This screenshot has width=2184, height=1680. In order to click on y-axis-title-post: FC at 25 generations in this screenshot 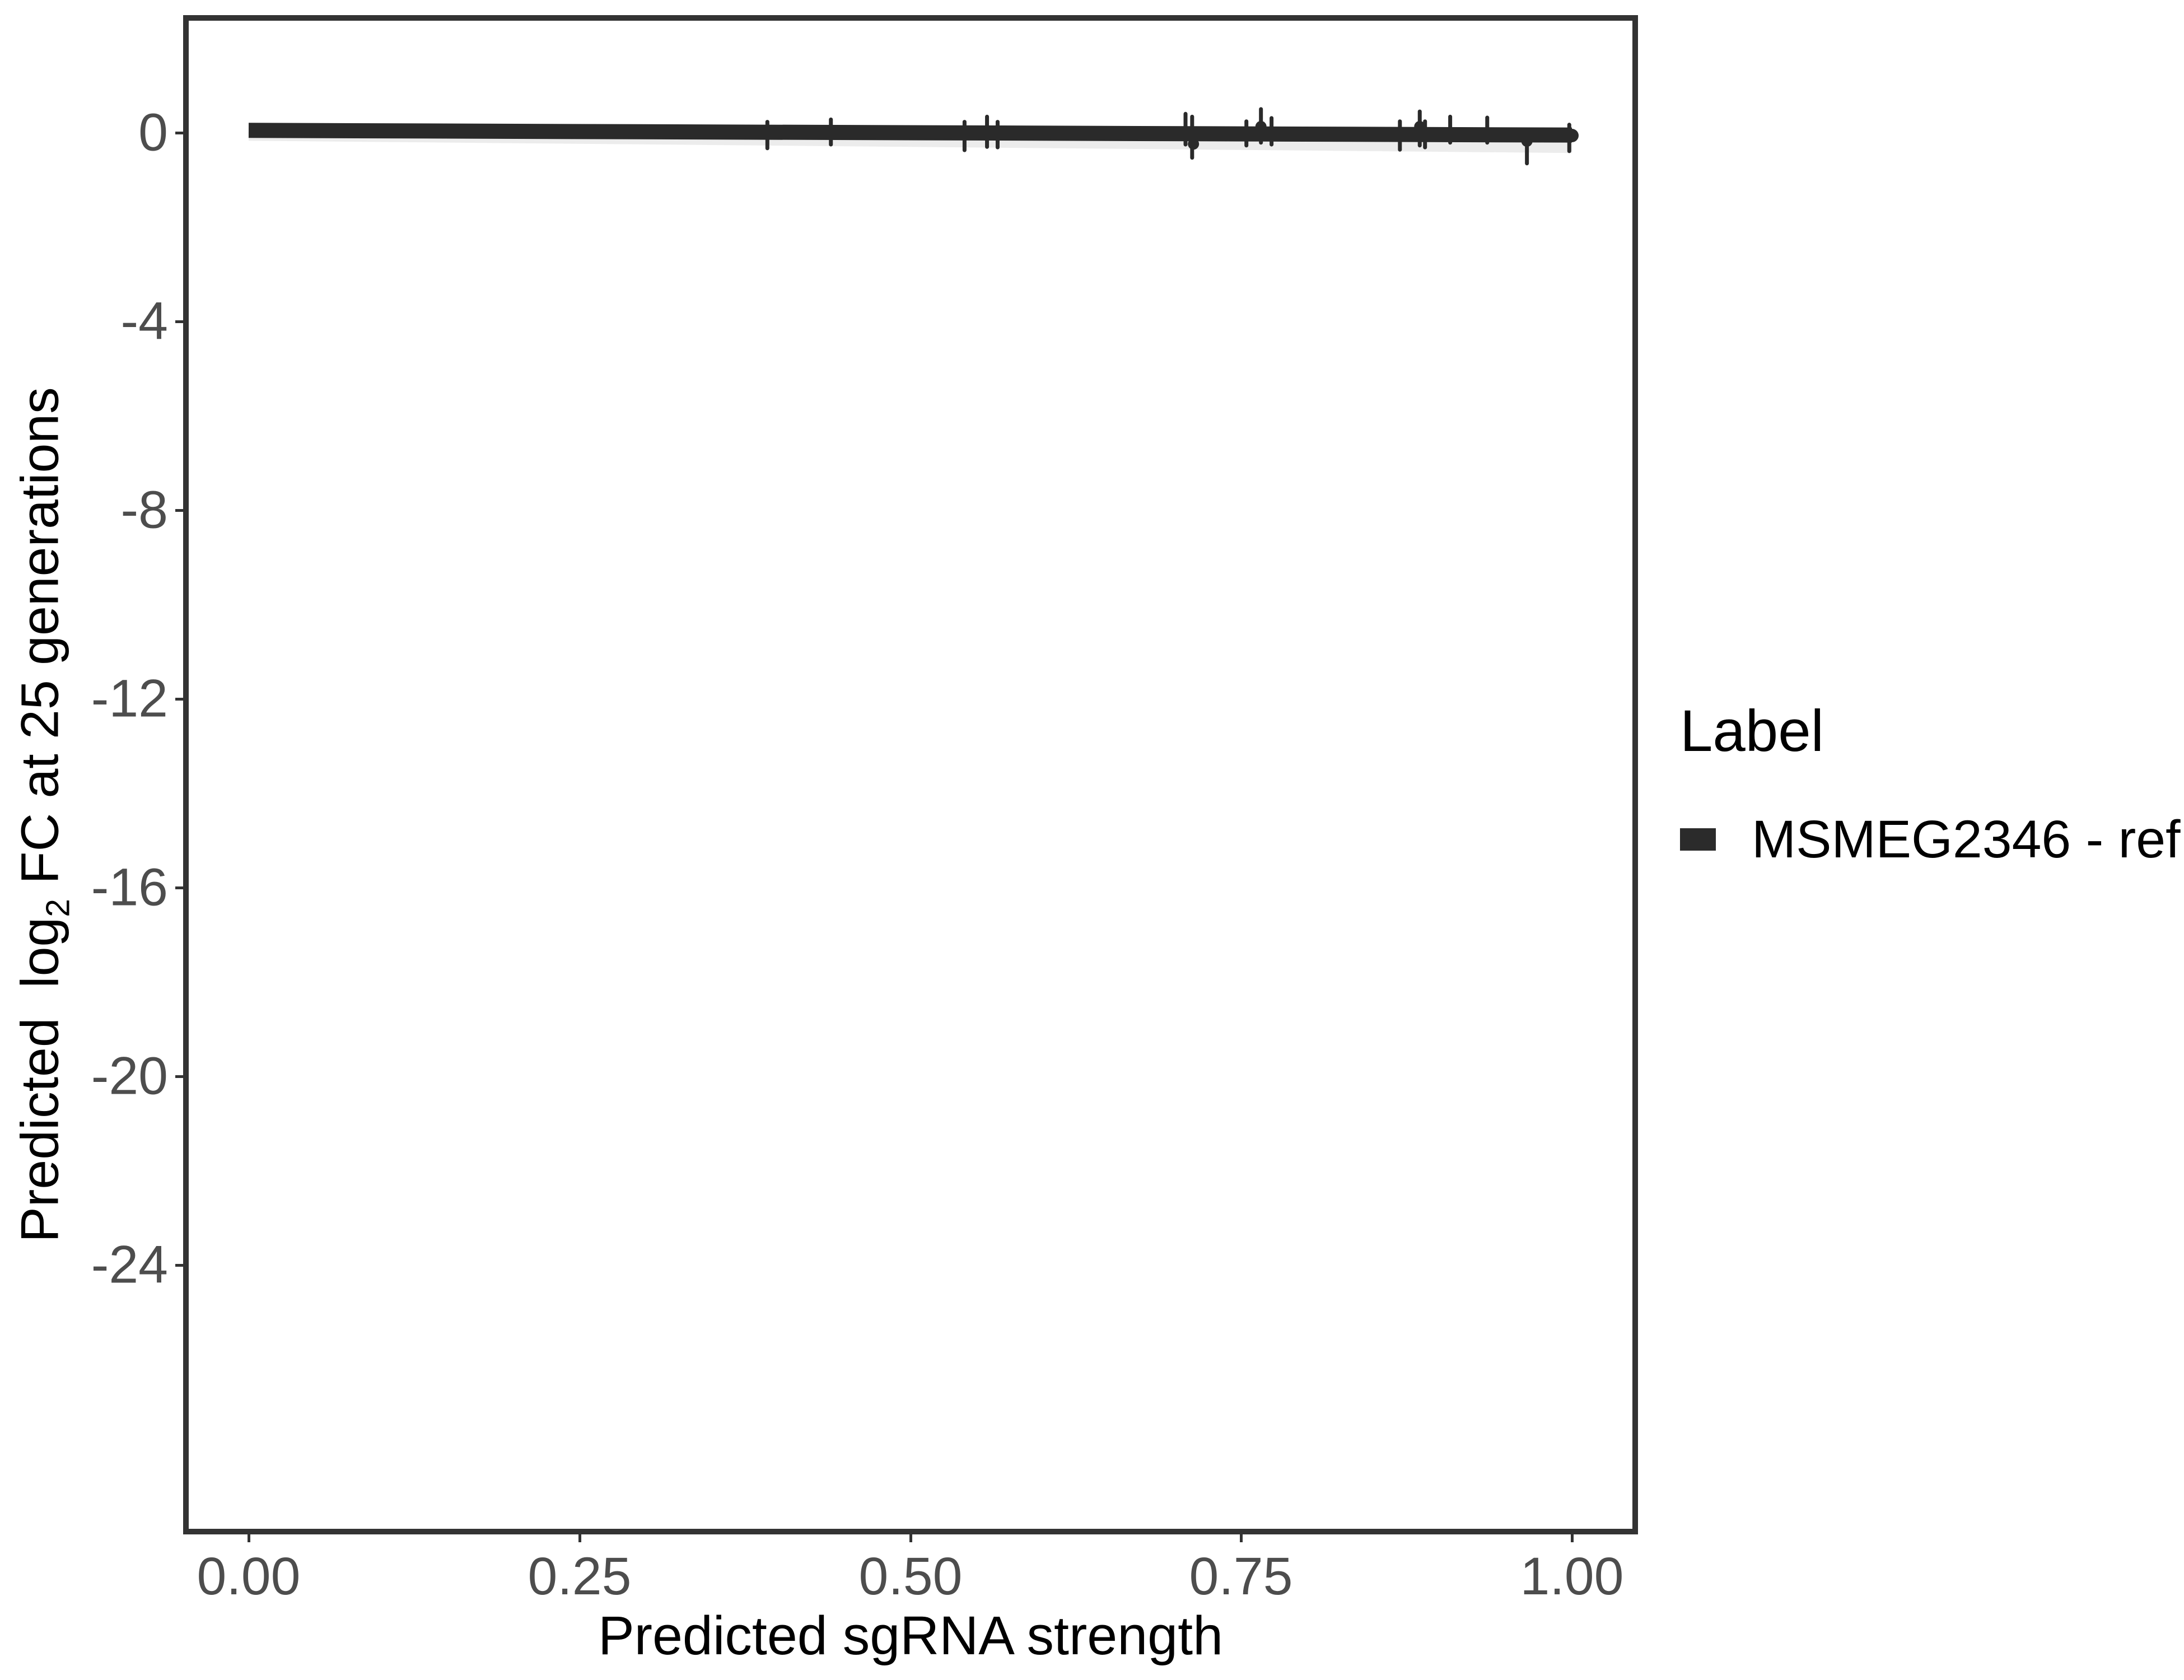, I will do `click(40, 643)`.